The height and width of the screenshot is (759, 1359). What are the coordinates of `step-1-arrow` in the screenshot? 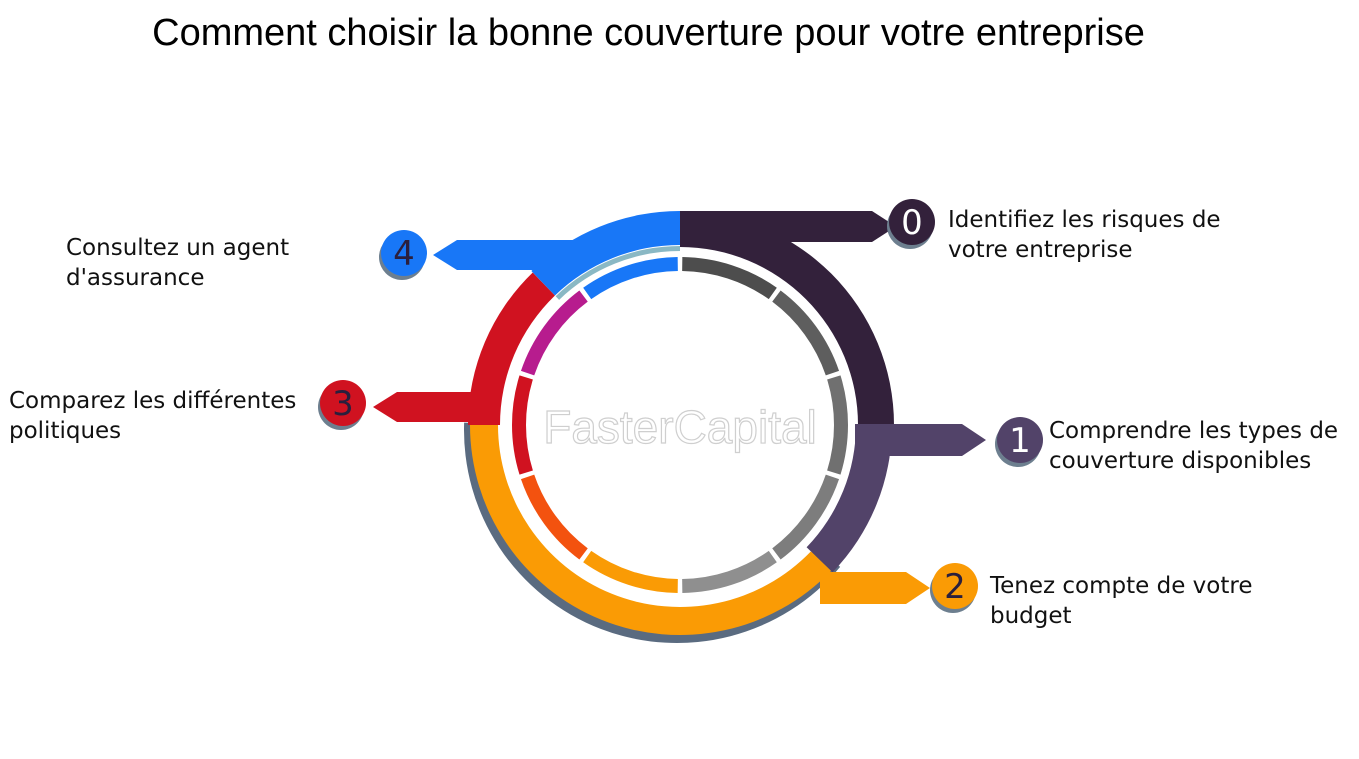 It's located at (920, 440).